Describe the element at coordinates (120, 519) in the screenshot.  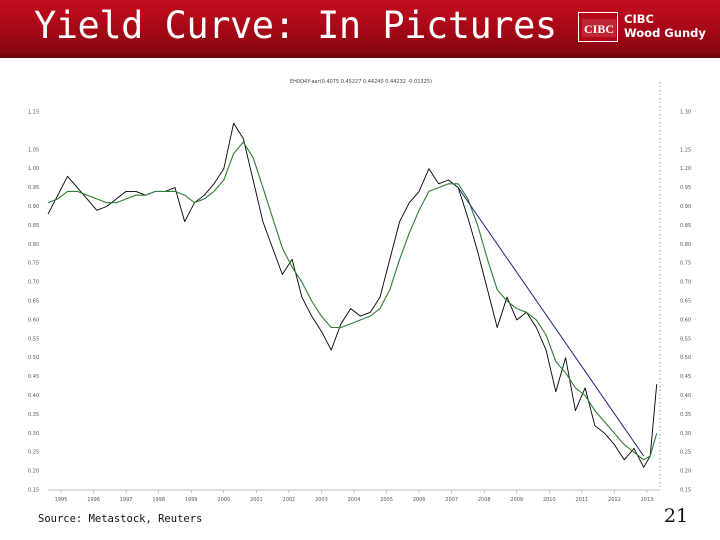
I see `source-note: Source: Metastock, Reuters` at that location.